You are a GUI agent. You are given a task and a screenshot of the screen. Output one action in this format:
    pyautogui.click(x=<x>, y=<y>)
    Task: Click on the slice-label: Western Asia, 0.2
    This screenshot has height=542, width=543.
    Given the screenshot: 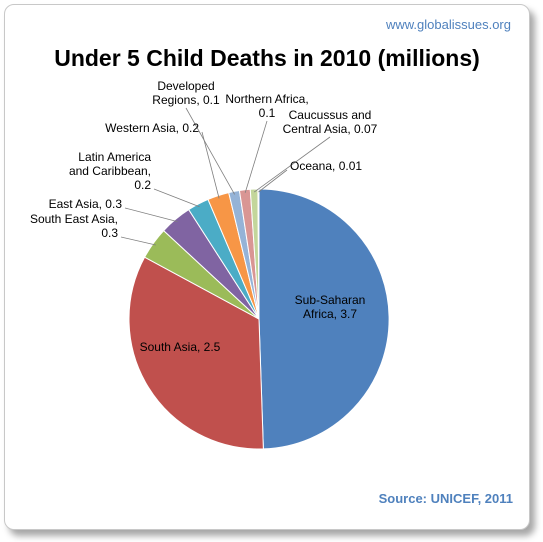 What is the action you would take?
    pyautogui.click(x=152, y=128)
    